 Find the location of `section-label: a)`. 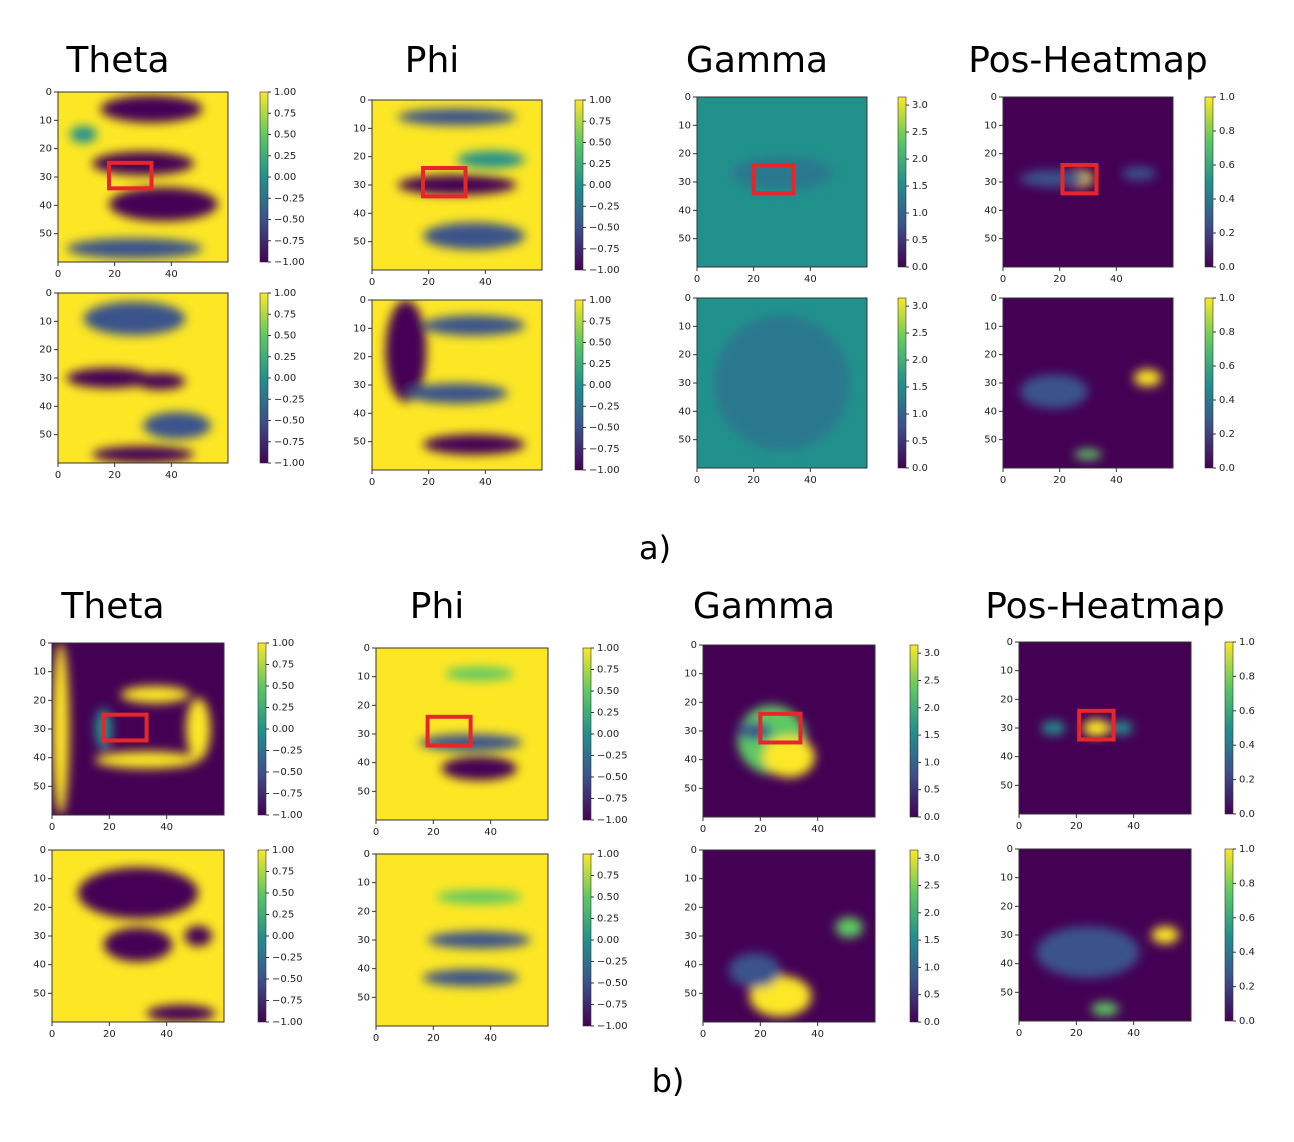

section-label: a) is located at coordinates (655, 548).